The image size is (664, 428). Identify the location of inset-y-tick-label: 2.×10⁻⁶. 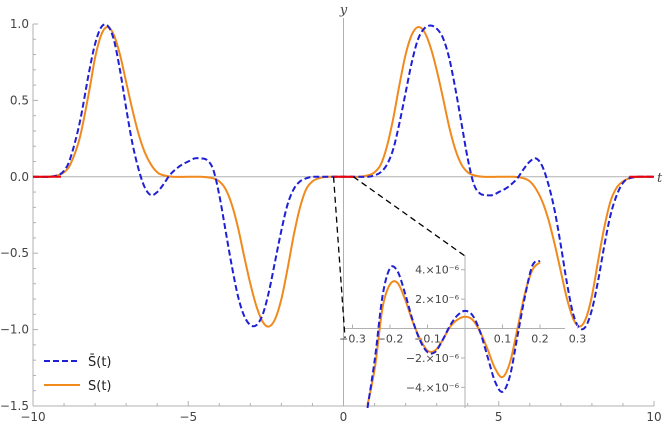
(437, 299).